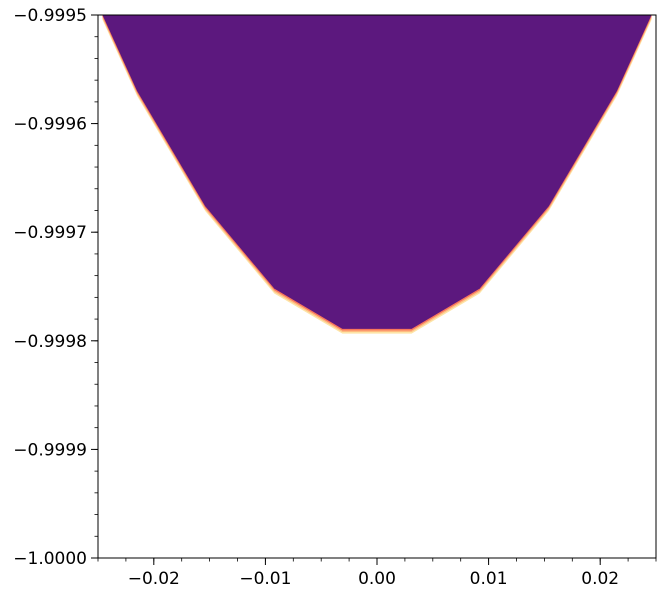 Image resolution: width=670 pixels, height=595 pixels. What do you see at coordinates (50, 233) in the screenshot?
I see `y-tick-label: −0.9997` at bounding box center [50, 233].